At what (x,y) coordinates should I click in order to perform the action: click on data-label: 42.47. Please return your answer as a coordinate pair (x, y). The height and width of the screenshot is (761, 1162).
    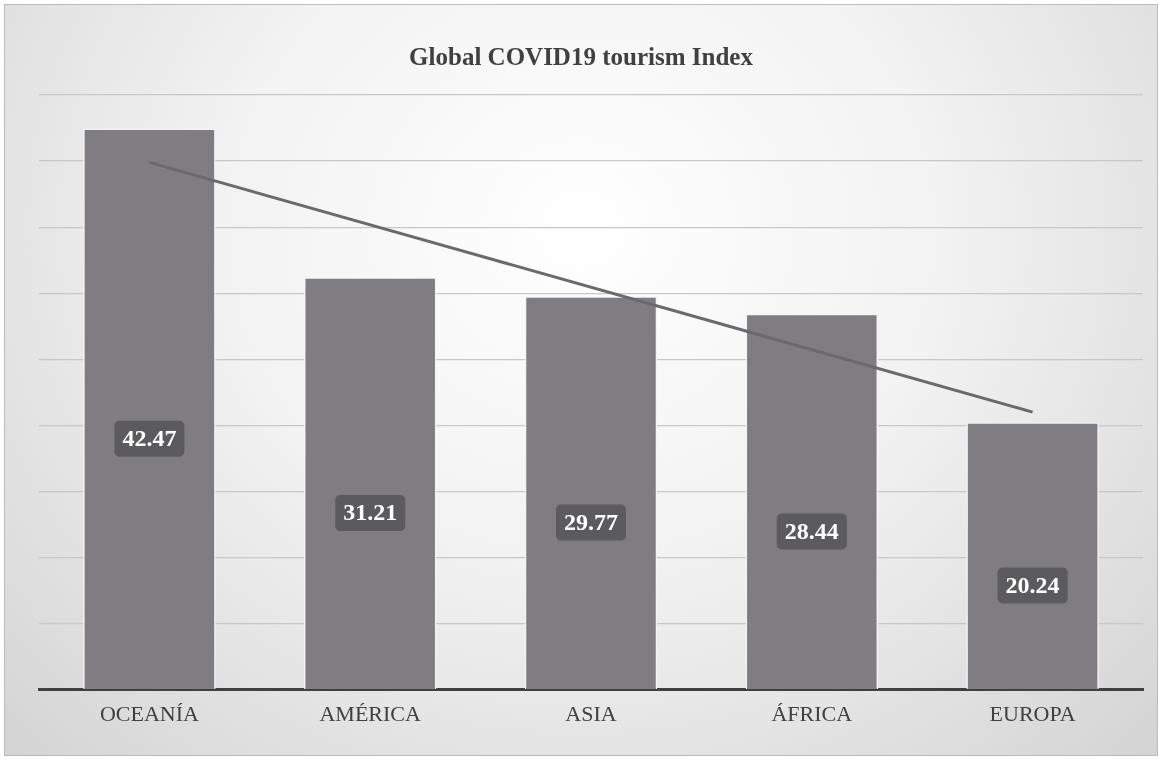
    Looking at the image, I should click on (149, 437).